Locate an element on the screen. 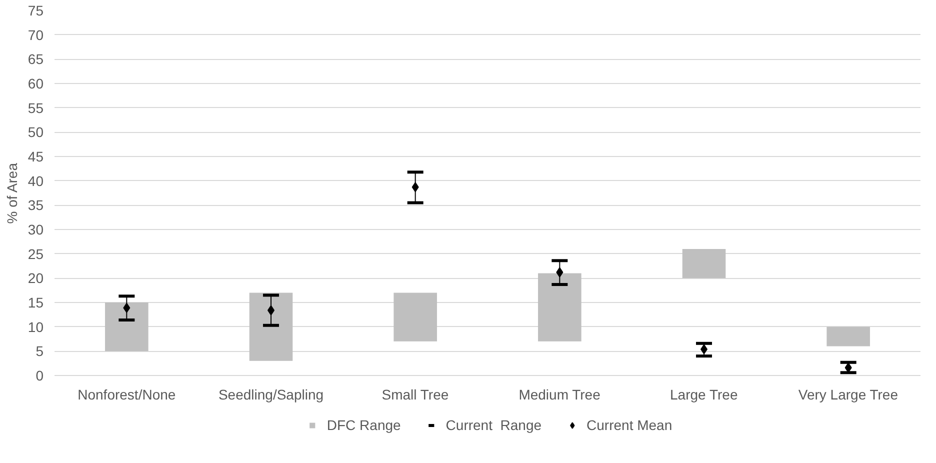 Image resolution: width=936 pixels, height=463 pixels. x-tick-label: Seedling/Sapling is located at coordinates (271, 394).